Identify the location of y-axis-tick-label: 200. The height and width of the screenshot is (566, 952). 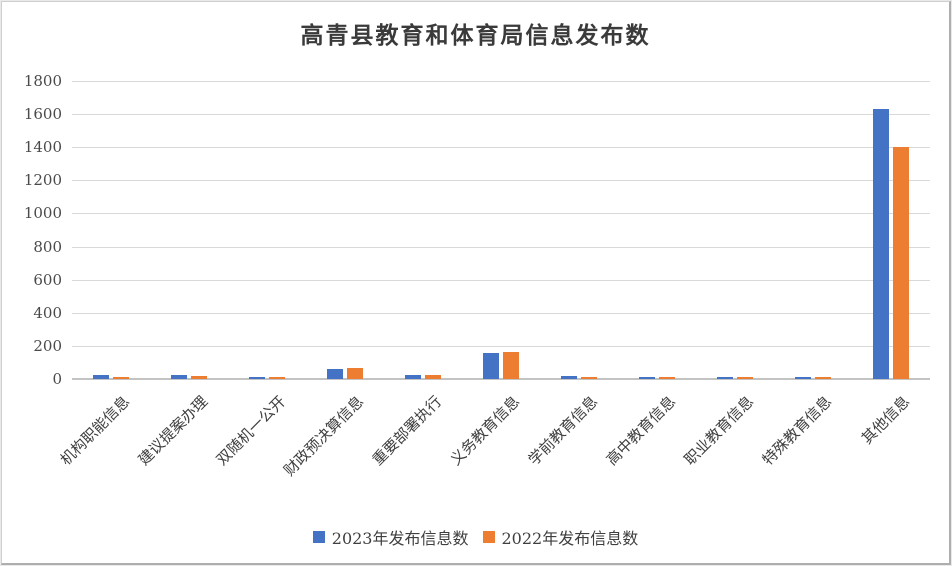
(47, 345).